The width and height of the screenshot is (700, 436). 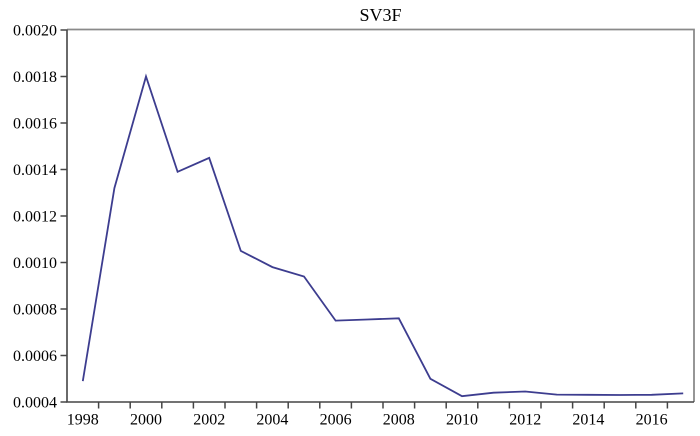 I want to click on y-tick-label: 0.0004, so click(x=35, y=403).